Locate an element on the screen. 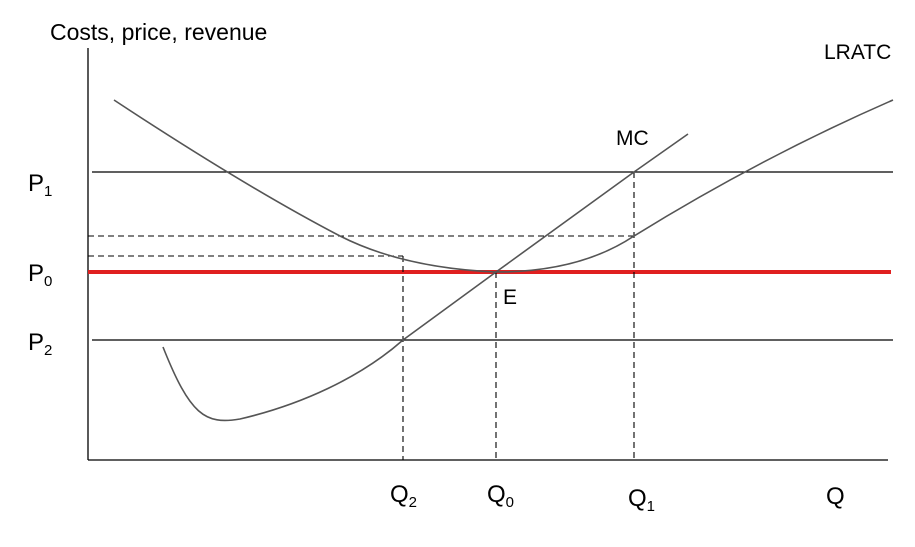 The height and width of the screenshot is (547, 915). quantity-label-q1: Q1 is located at coordinates (641, 500).